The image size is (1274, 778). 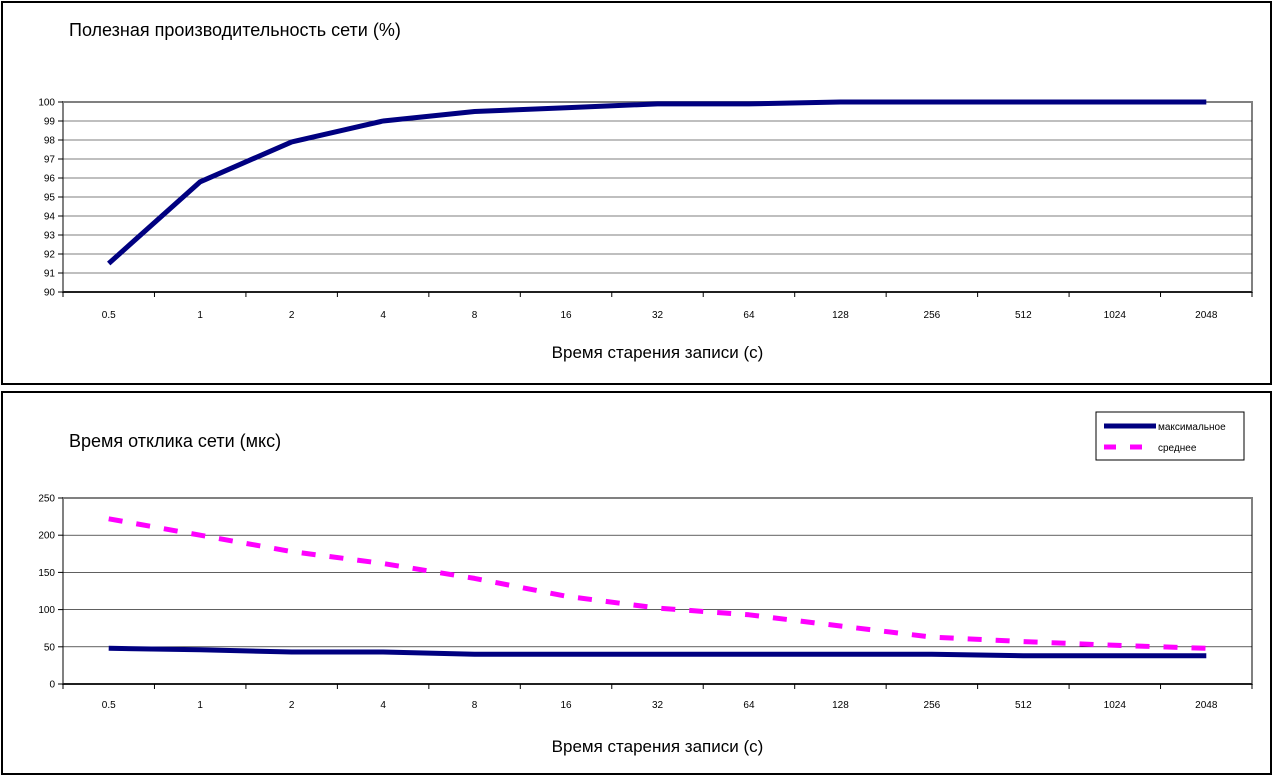 I want to click on legend: максимальное среднее, so click(x=1170, y=436).